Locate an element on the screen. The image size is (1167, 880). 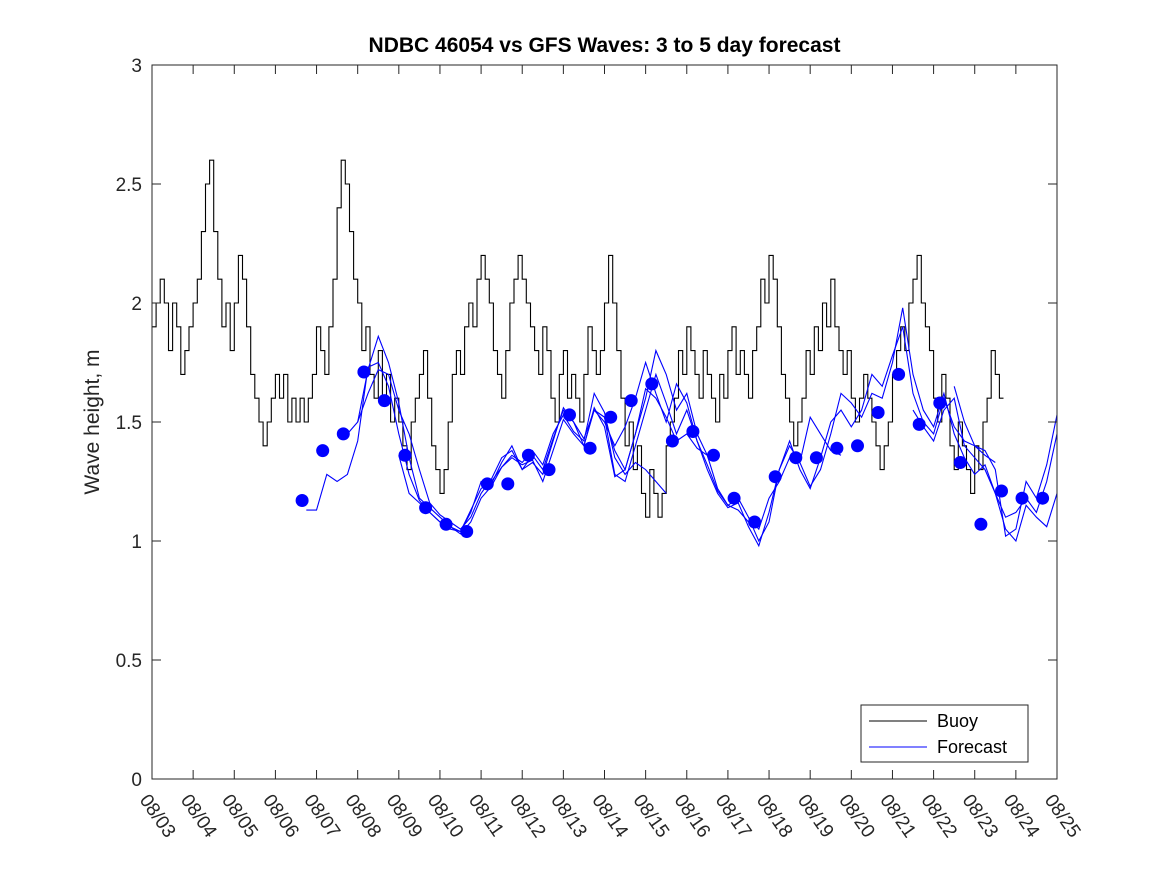
y-axis-label: Wave height, m is located at coordinates (92, 421).